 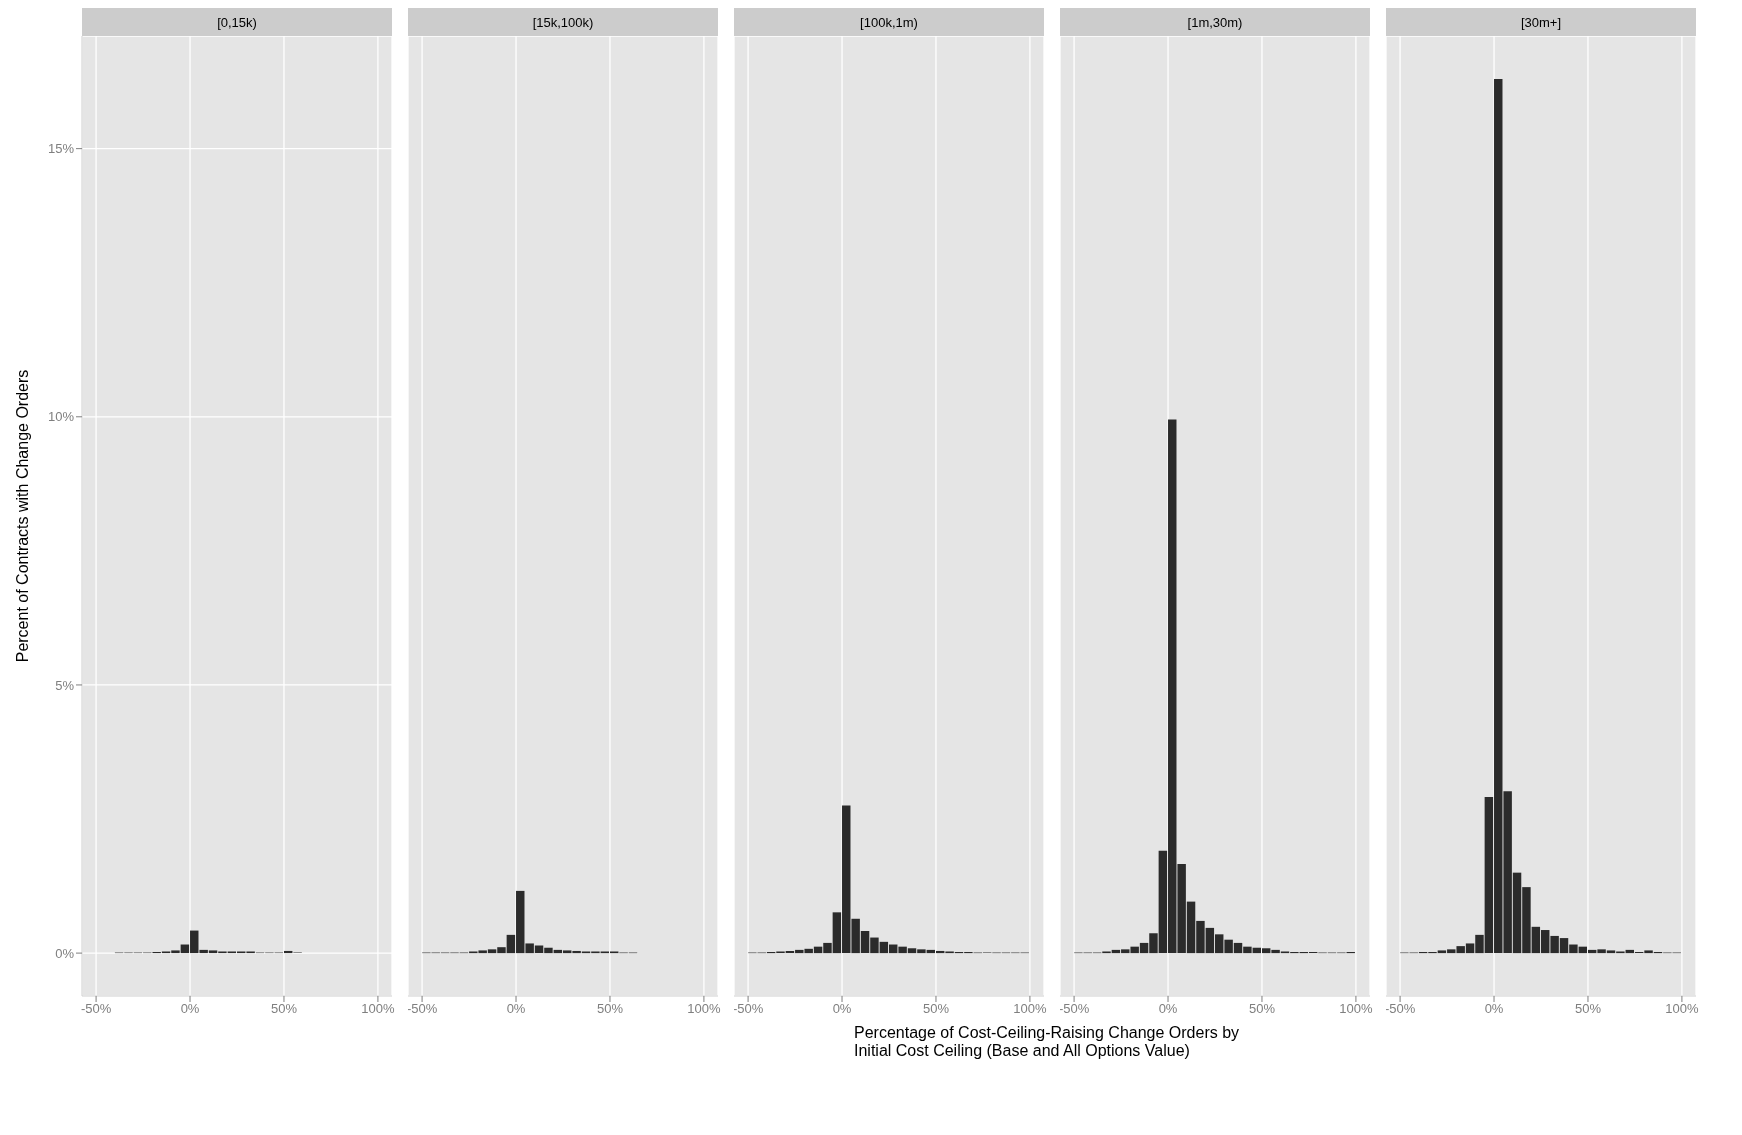 I want to click on y-tick-label: 0%, so click(x=65, y=953).